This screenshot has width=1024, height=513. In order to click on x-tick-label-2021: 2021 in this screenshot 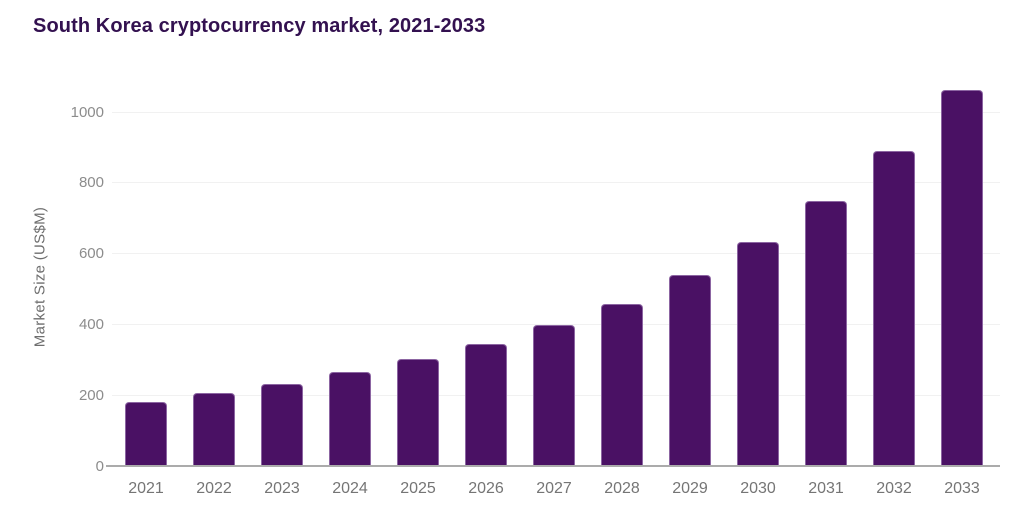, I will do `click(146, 488)`.